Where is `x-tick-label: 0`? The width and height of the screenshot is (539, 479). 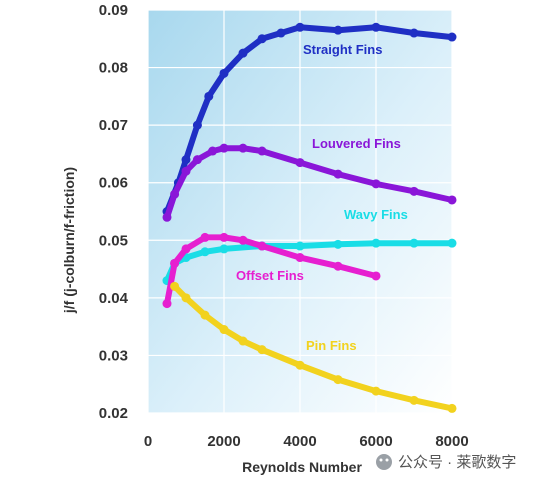 x-tick-label: 0 is located at coordinates (148, 441).